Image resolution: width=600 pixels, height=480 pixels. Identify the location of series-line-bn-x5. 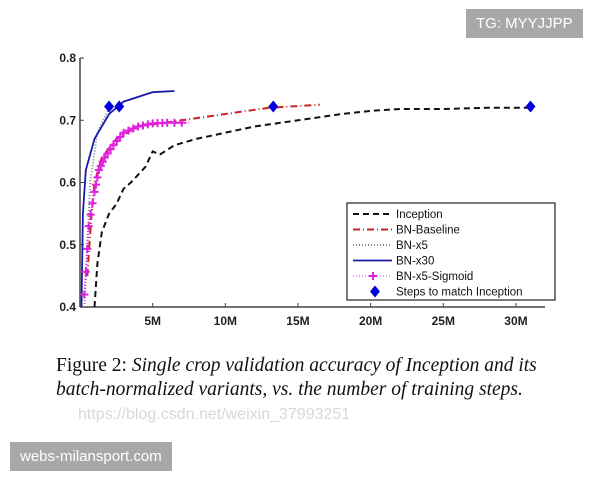
(97, 207).